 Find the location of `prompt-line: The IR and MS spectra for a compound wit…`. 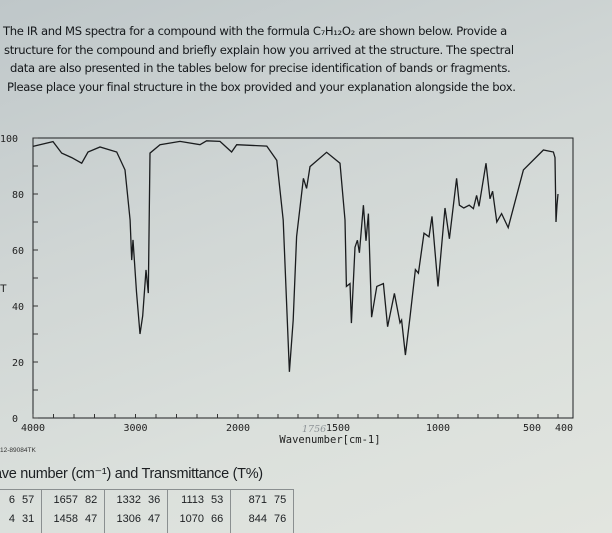

prompt-line: The IR and MS spectra for a compound wit… is located at coordinates (255, 31).